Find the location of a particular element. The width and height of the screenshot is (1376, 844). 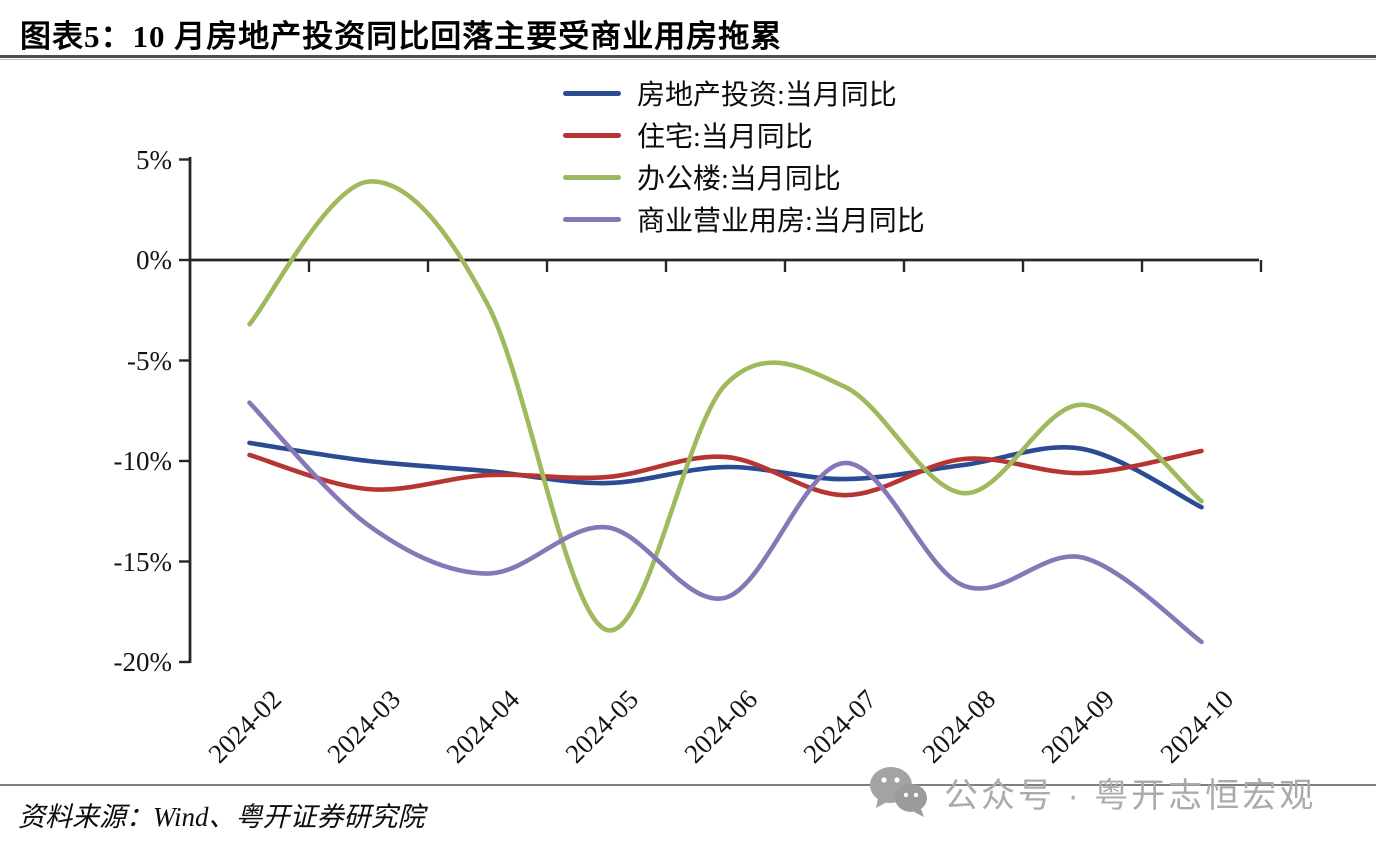

title-divider-shadow is located at coordinates (688, 59).